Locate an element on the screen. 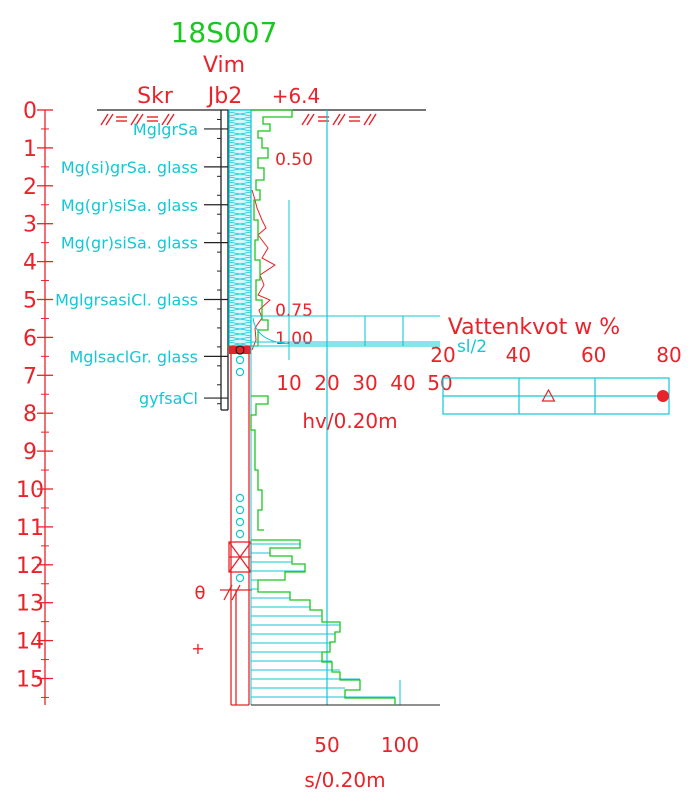 This screenshot has width=699, height=808. elevation-label: +6.4 is located at coordinates (296, 96).